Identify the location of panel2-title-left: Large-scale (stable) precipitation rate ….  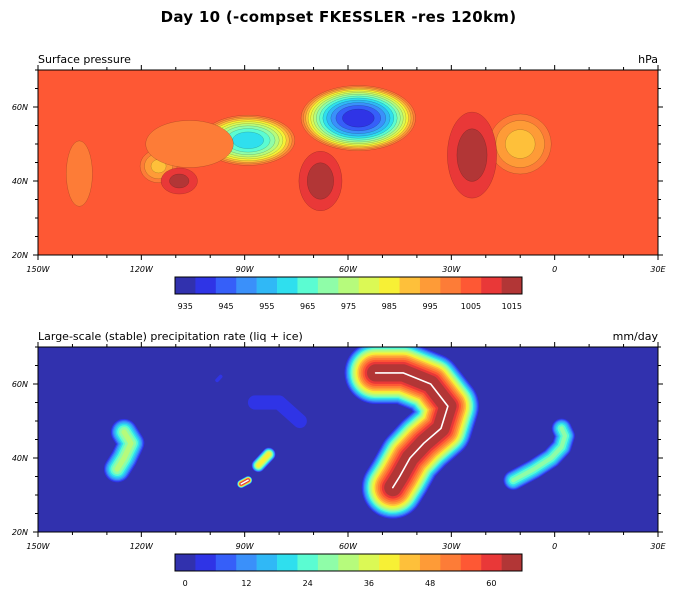
(170, 336).